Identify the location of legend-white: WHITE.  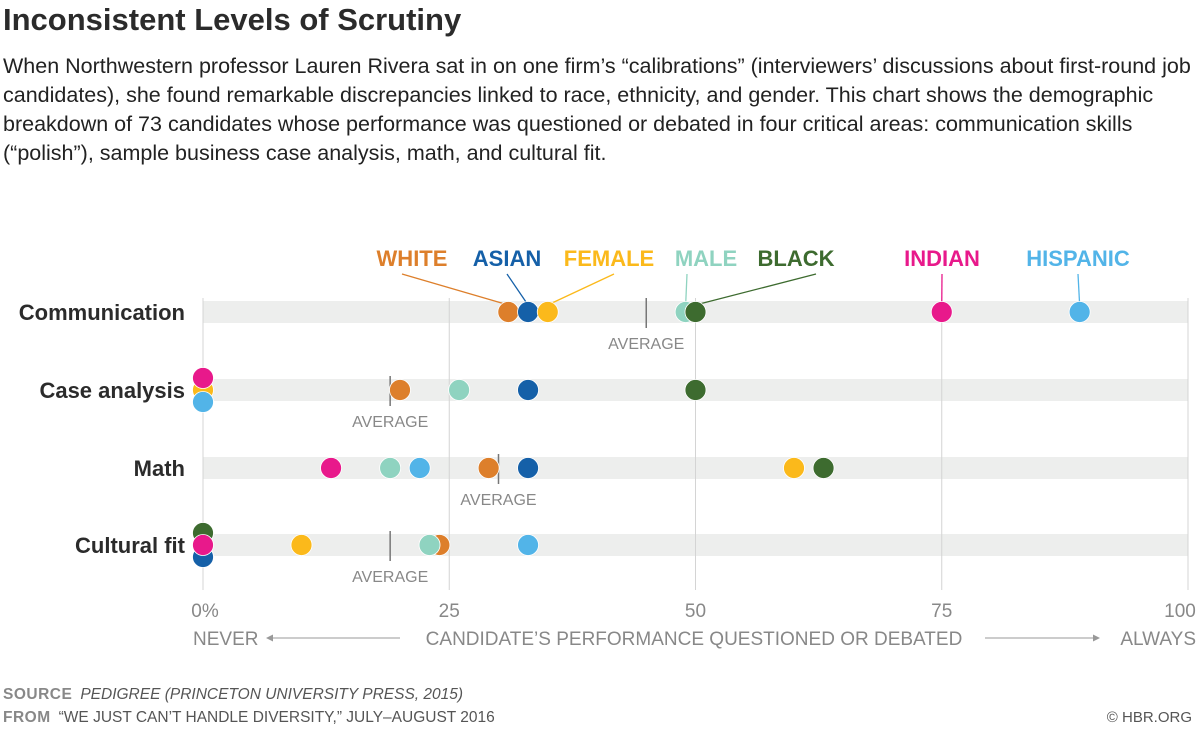
(412, 258).